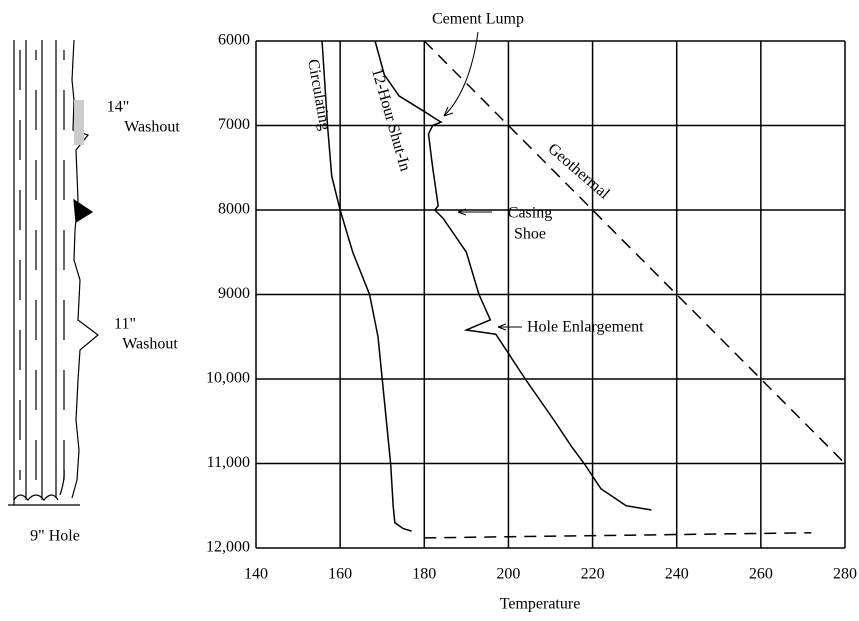 This screenshot has width=859, height=621. I want to click on x-tick-label: 260, so click(761, 574).